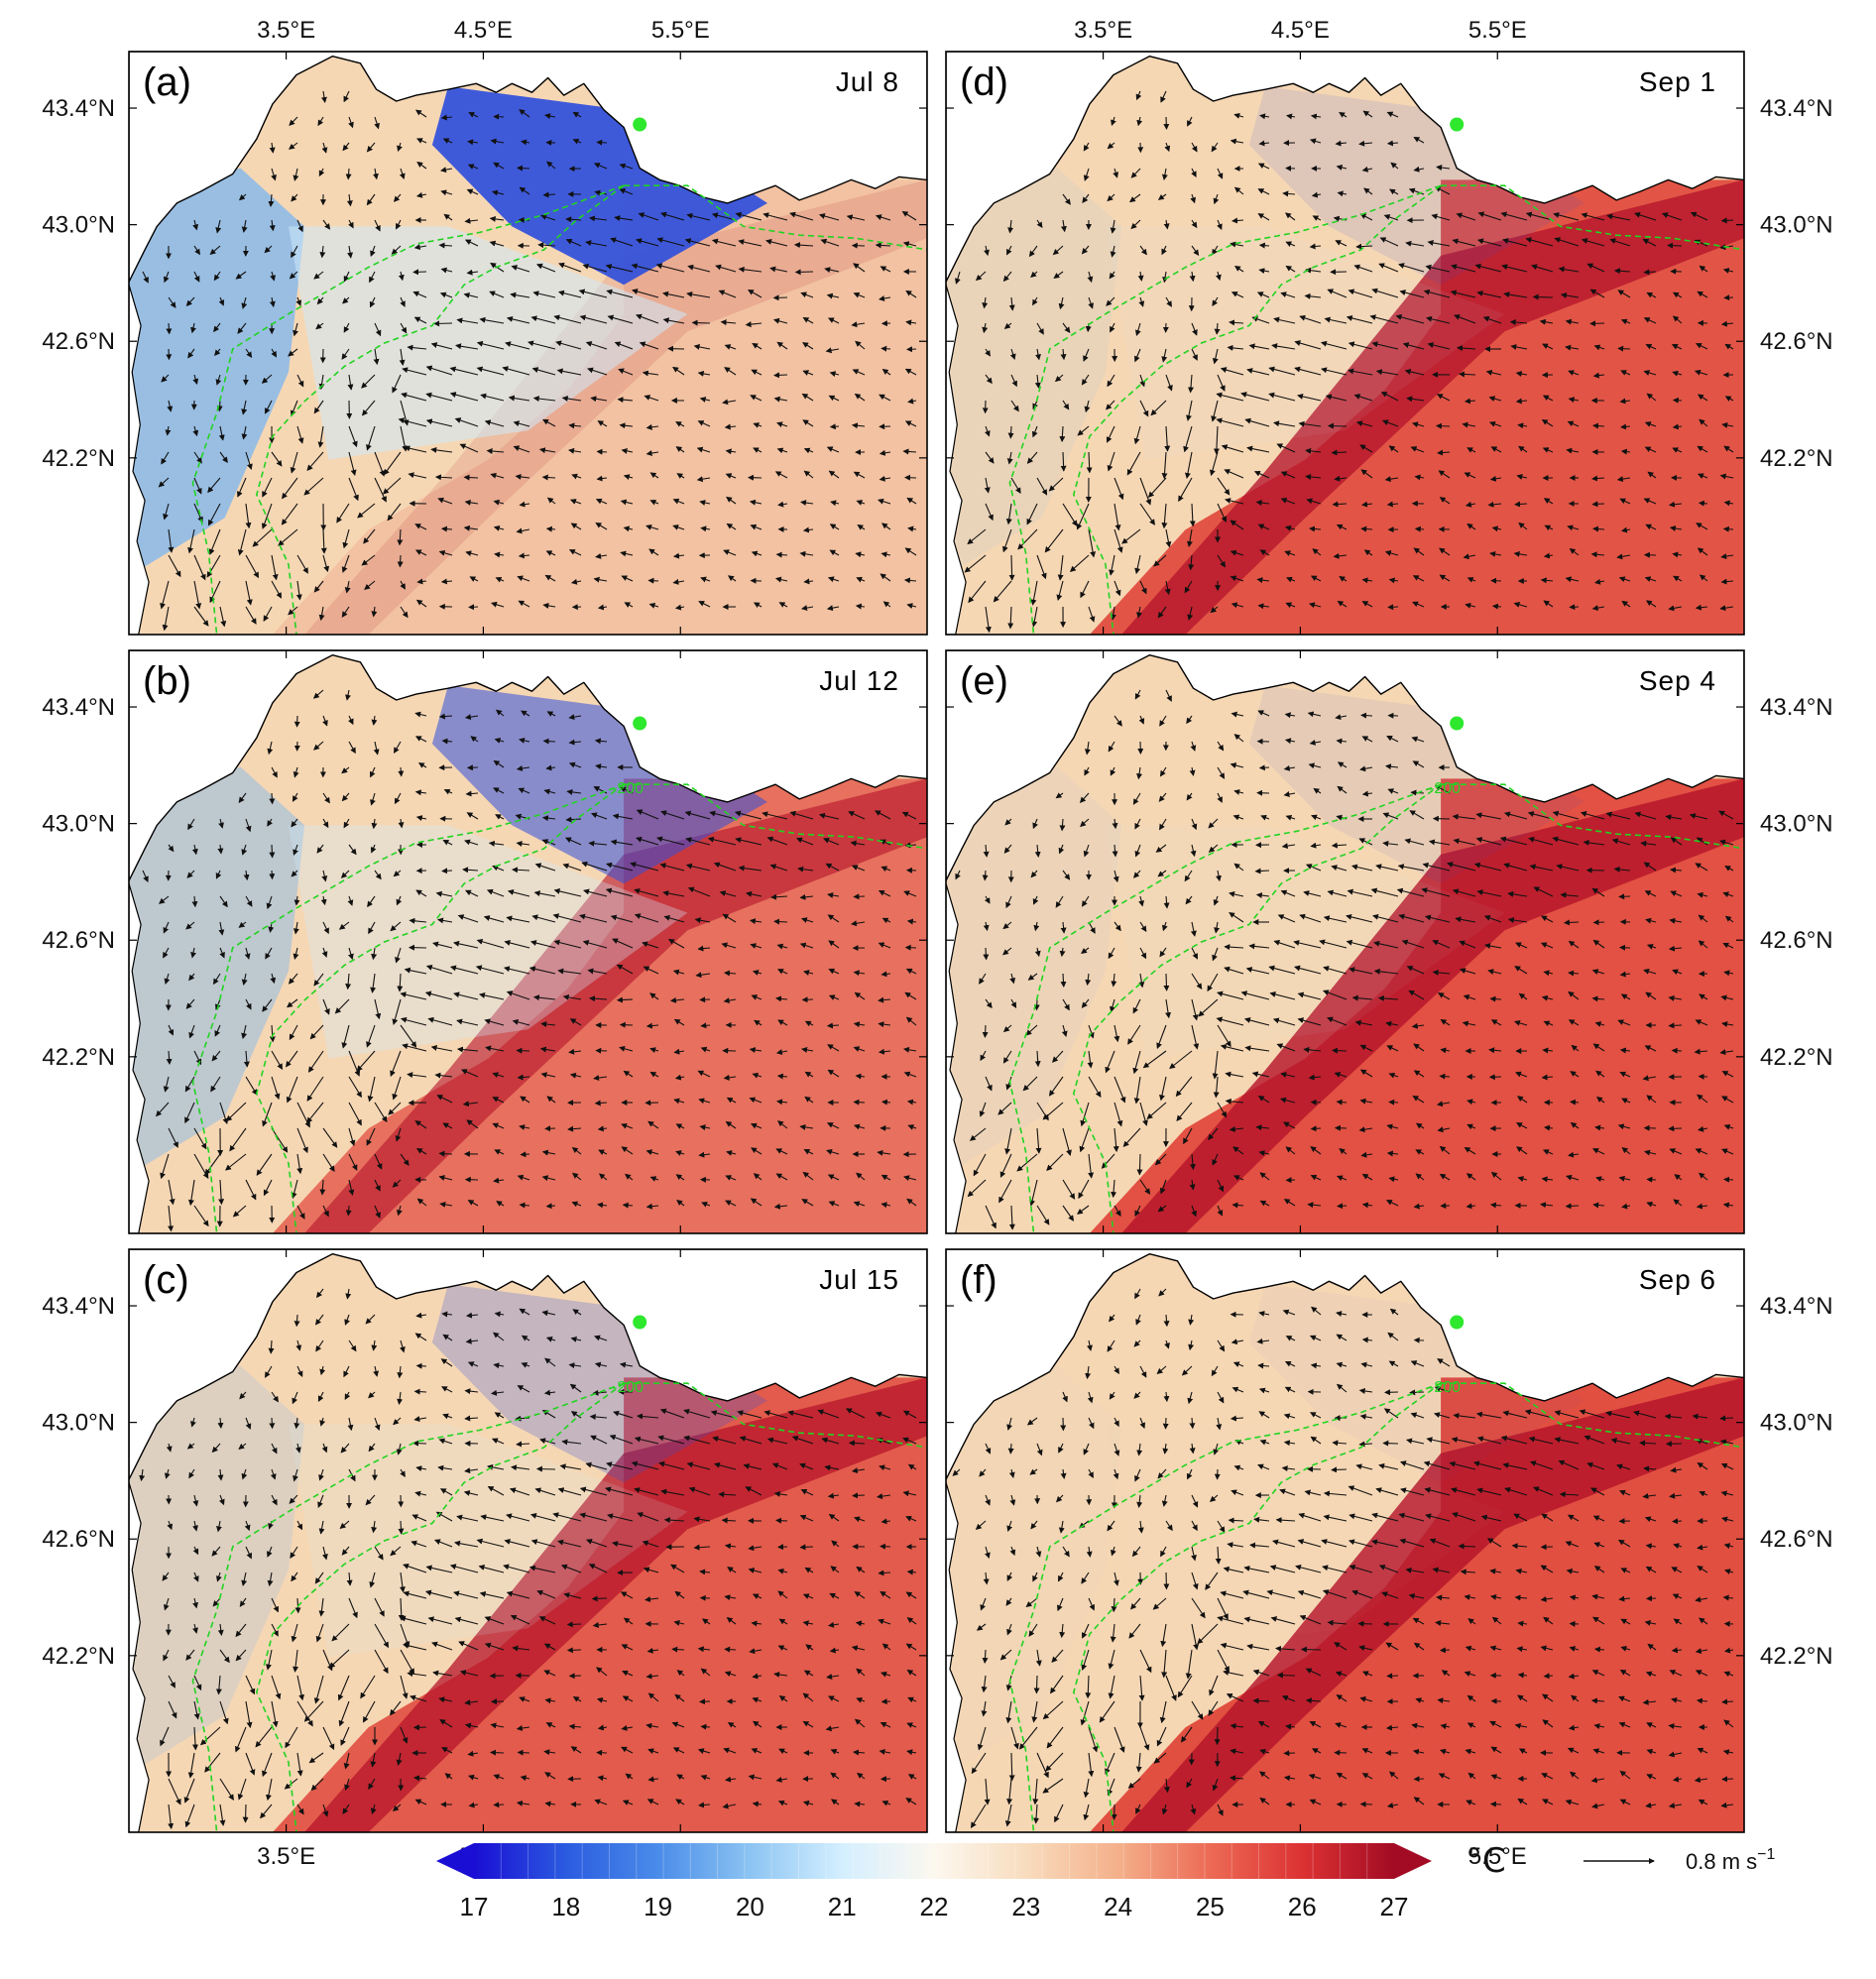 This screenshot has height=1979, width=1876. I want to click on lat-tick-label-right: 42.2°N, so click(1796, 1656).